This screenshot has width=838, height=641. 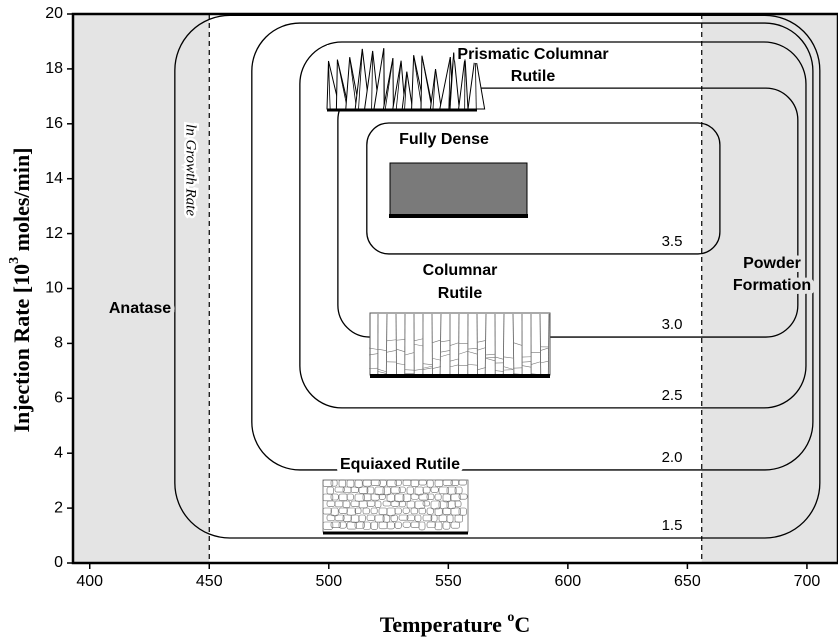 I want to click on contour-level-label: 2.0, so click(x=672, y=457).